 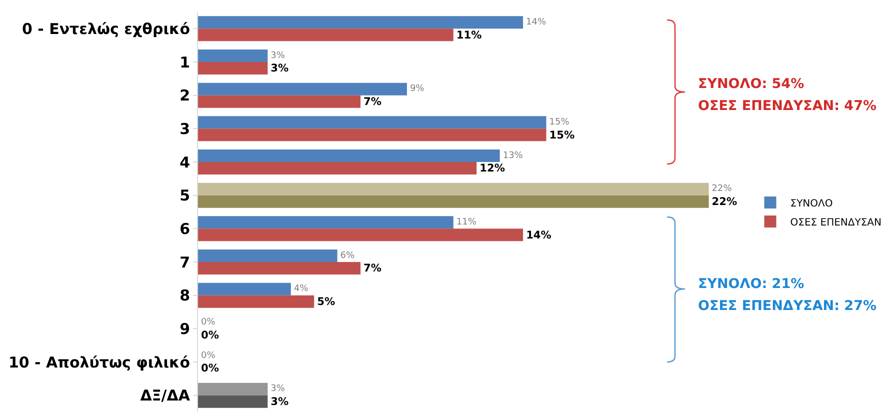 What do you see at coordinates (326, 302) in the screenshot?
I see `data-label: 5%` at bounding box center [326, 302].